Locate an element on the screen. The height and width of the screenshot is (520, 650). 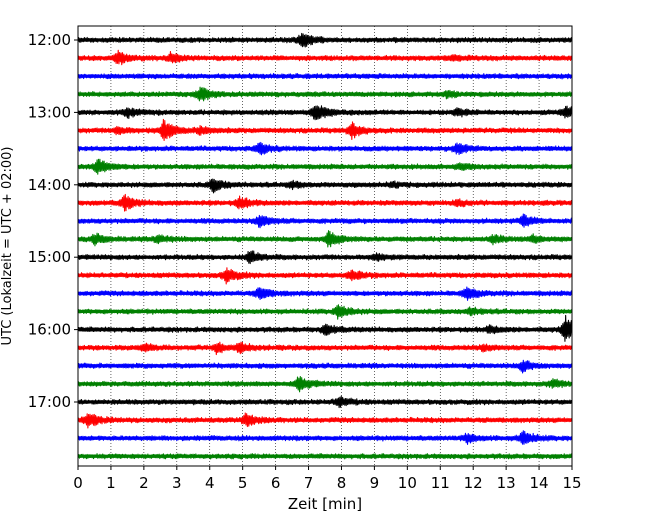
x-tick-label: 7 is located at coordinates (309, 483).